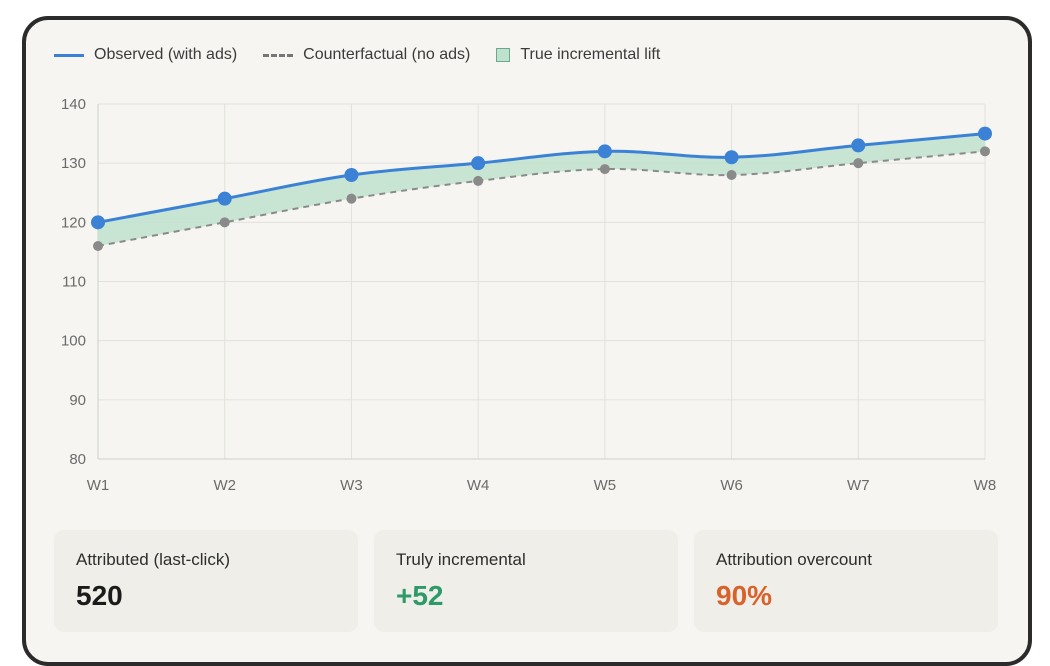  Describe the element at coordinates (77, 400) in the screenshot. I see `y-tick-label: 90` at that location.